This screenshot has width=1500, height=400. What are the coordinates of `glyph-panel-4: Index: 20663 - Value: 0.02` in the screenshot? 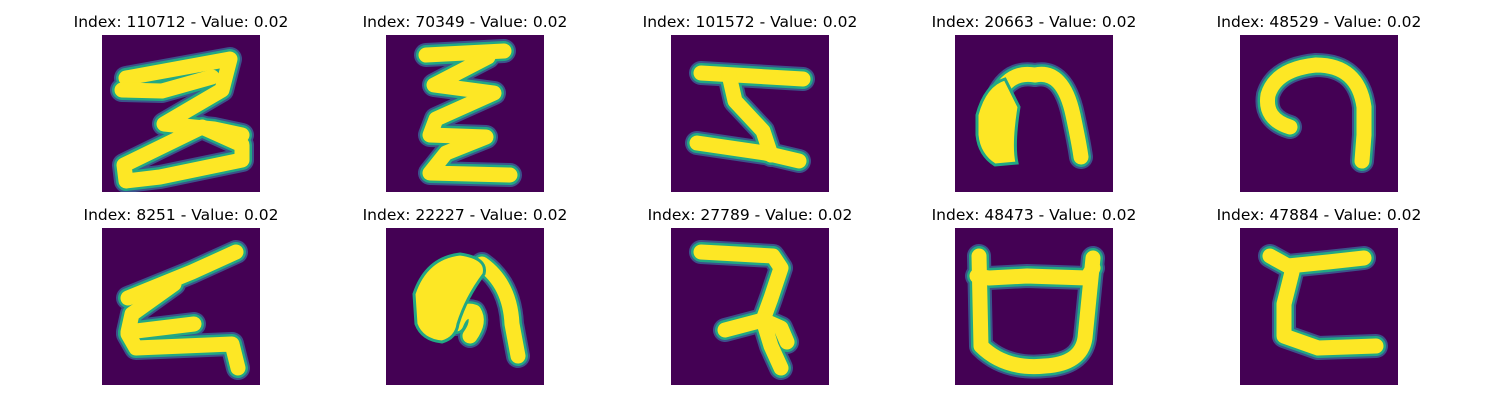 It's located at (1034, 102).